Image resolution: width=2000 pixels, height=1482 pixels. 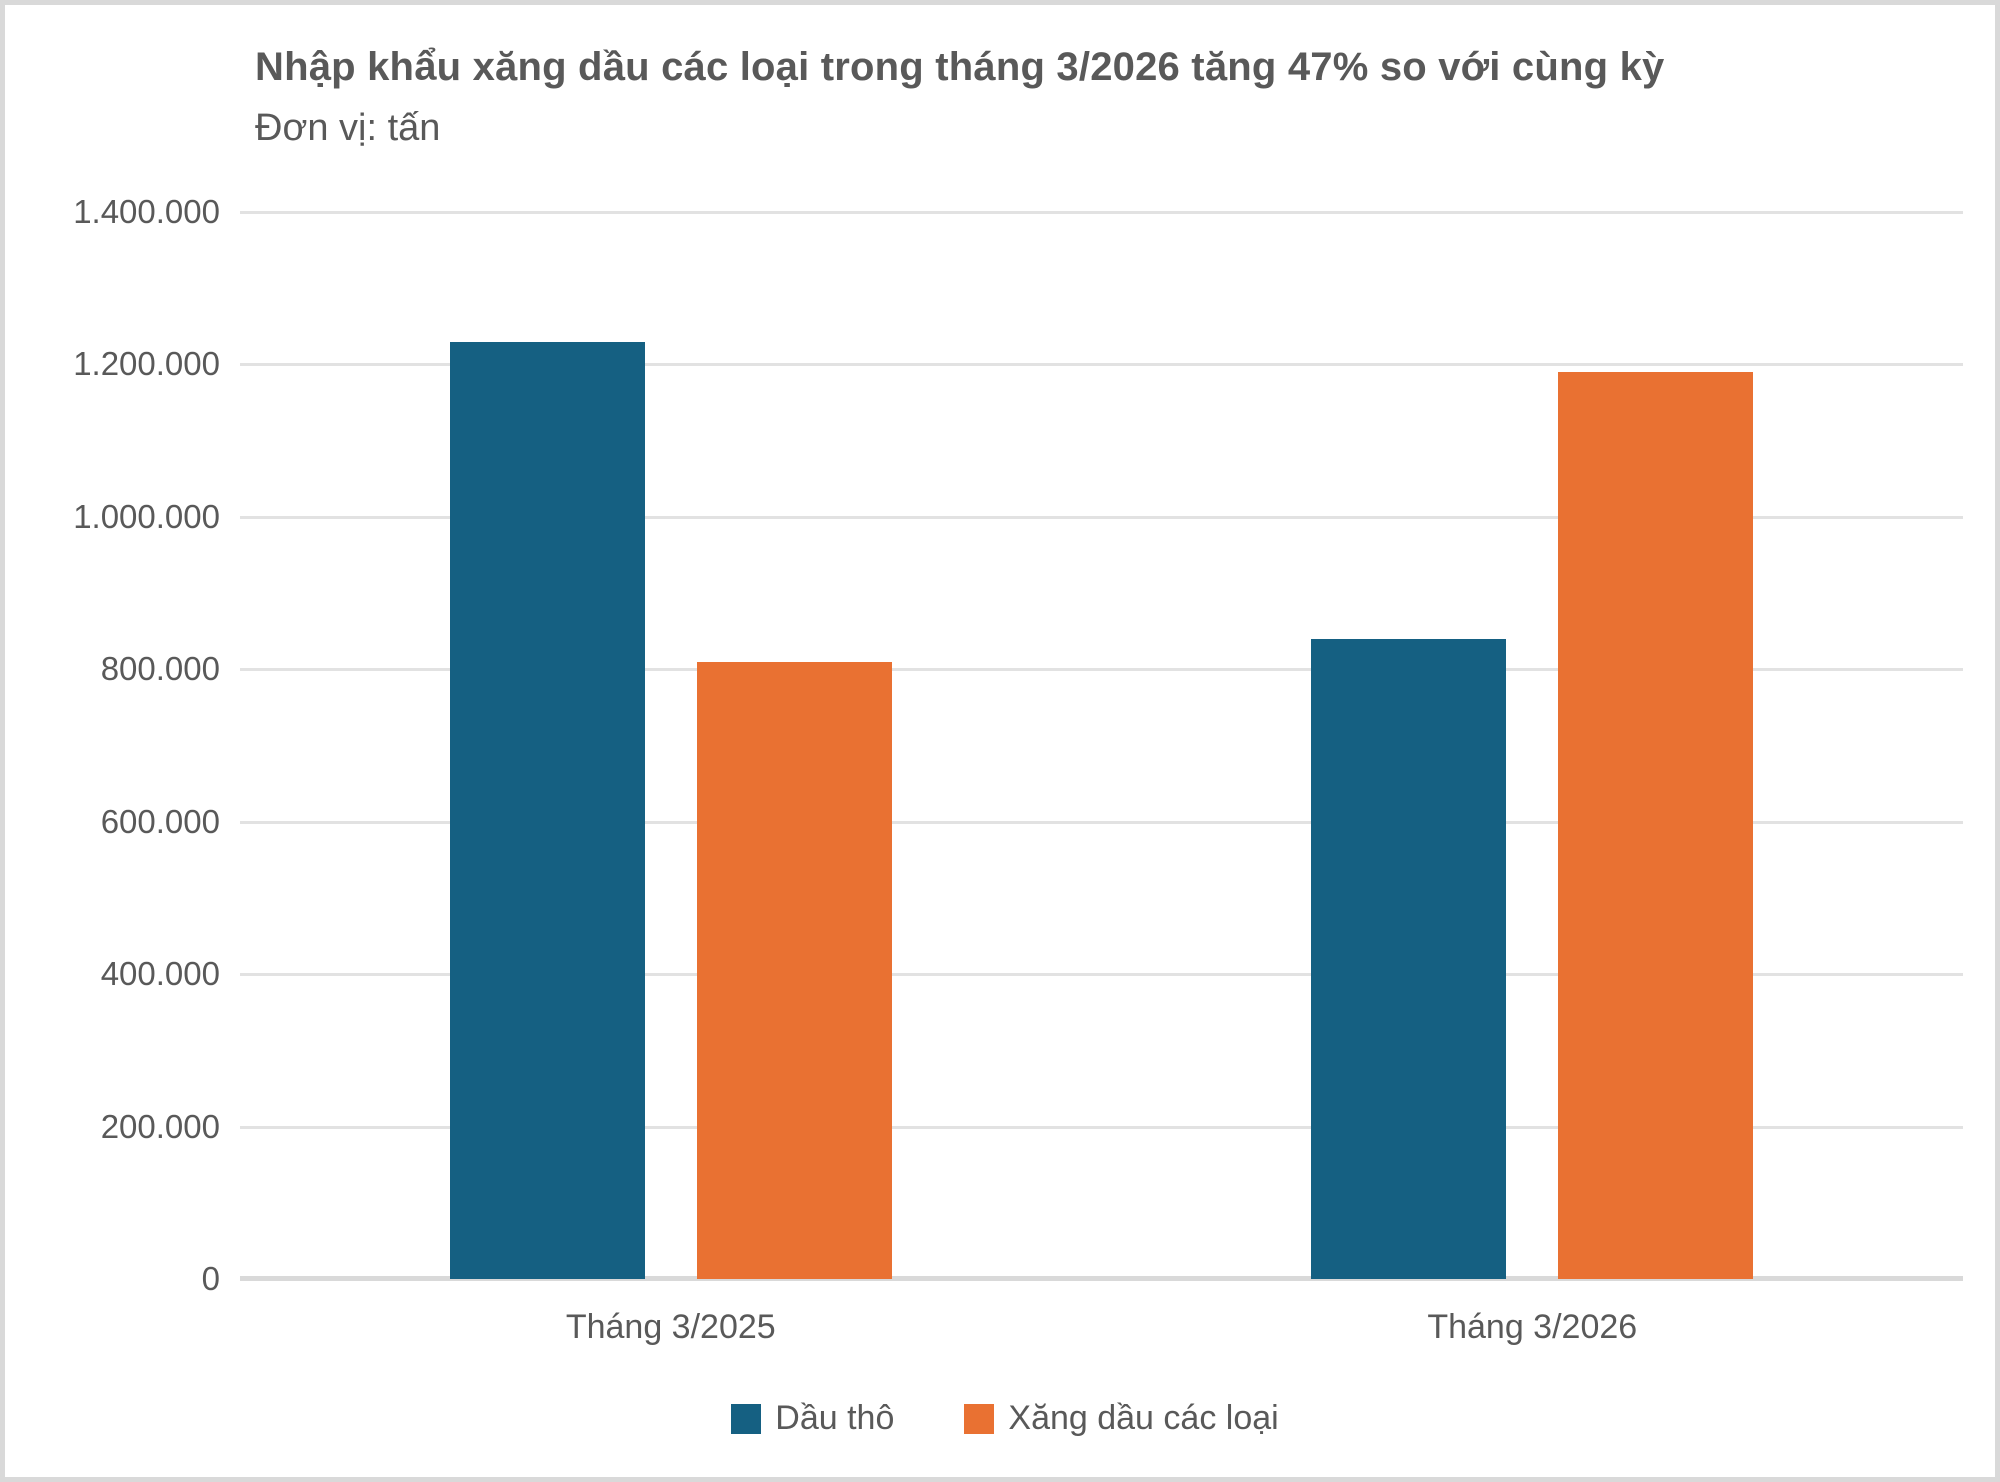 What do you see at coordinates (160, 821) in the screenshot?
I see `y-tick-label: 600.000` at bounding box center [160, 821].